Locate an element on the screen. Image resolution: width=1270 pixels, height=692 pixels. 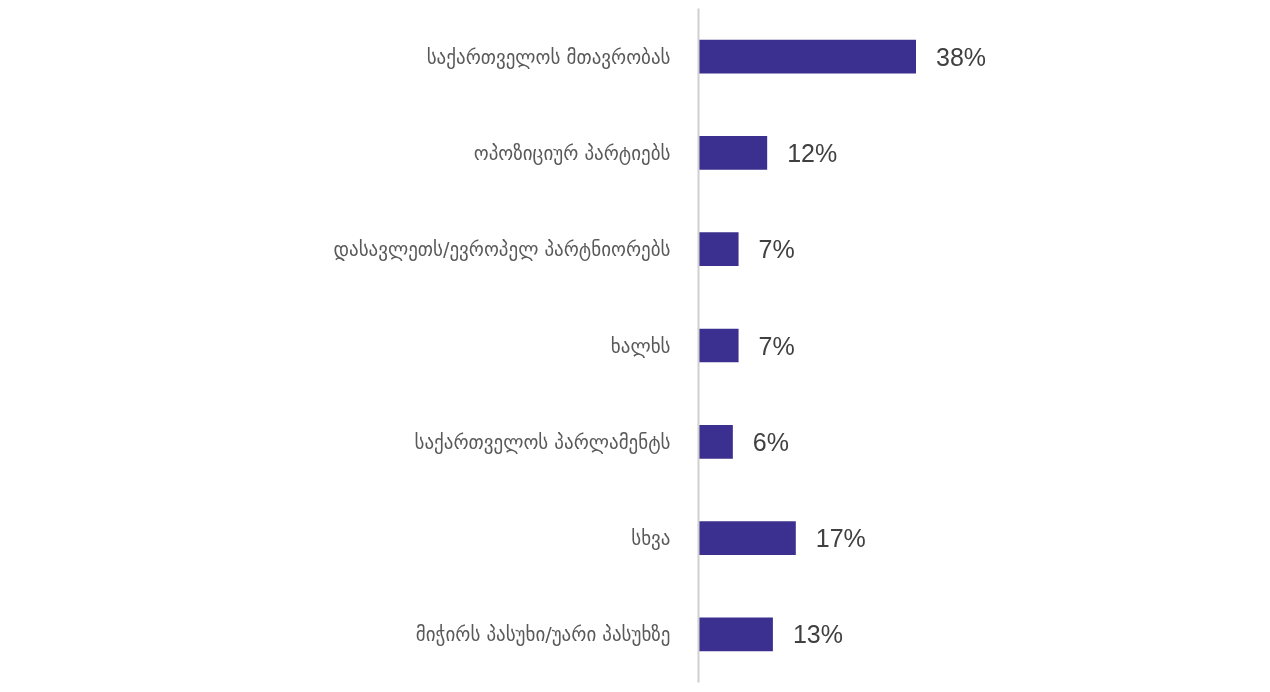
data-label: 17% is located at coordinates (840, 538).